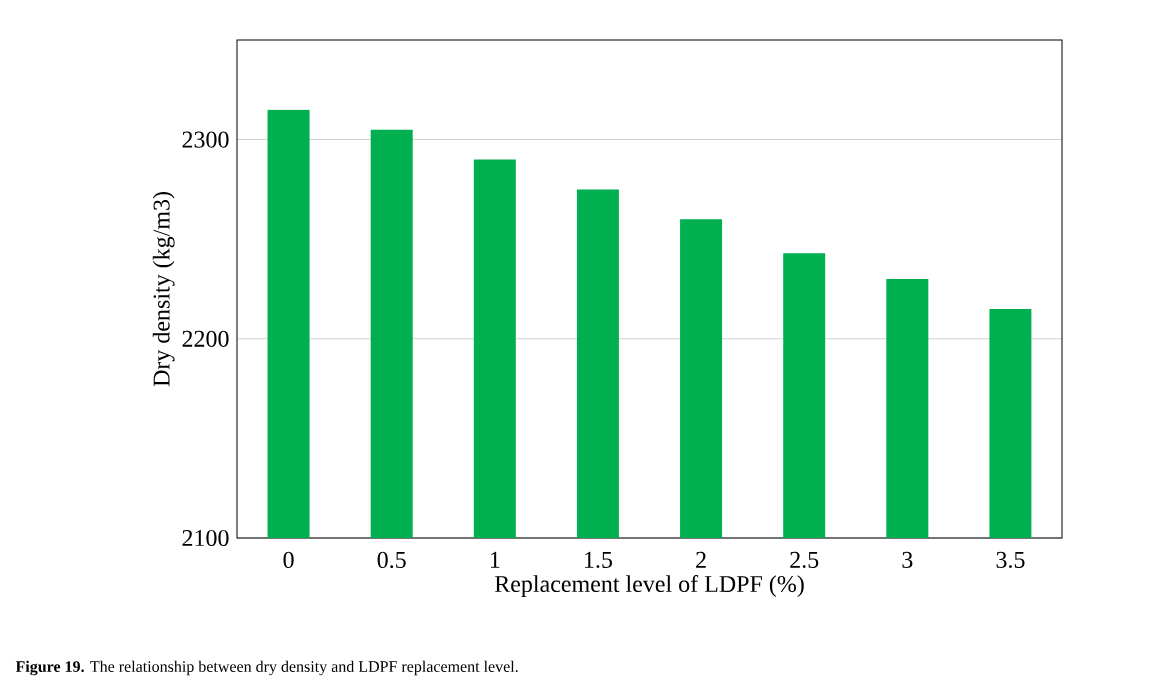  What do you see at coordinates (907, 559) in the screenshot?
I see `x-tick-label: 3` at bounding box center [907, 559].